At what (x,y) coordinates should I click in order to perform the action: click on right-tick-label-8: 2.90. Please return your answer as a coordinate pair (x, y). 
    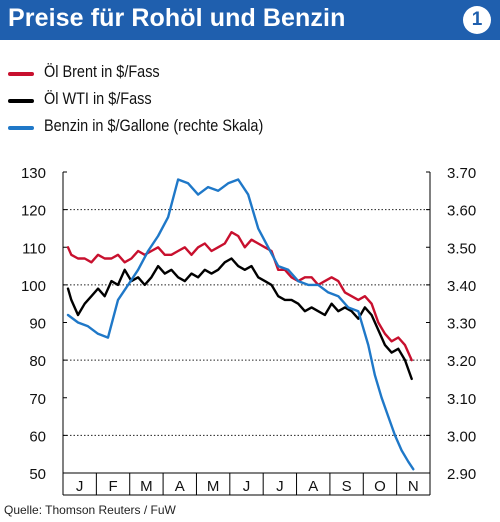
    Looking at the image, I should click on (461, 474).